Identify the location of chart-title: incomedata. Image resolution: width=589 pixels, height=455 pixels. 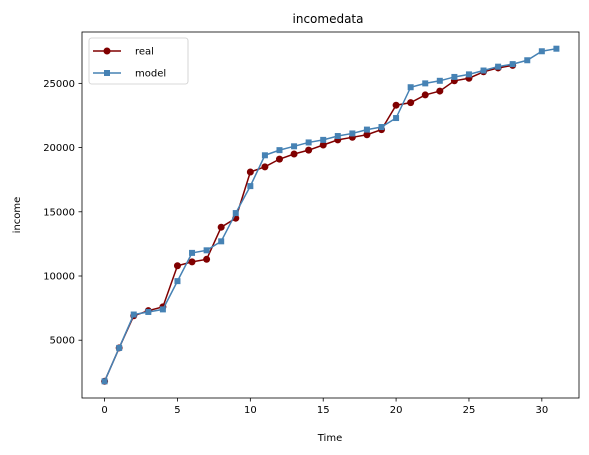
(328, 19).